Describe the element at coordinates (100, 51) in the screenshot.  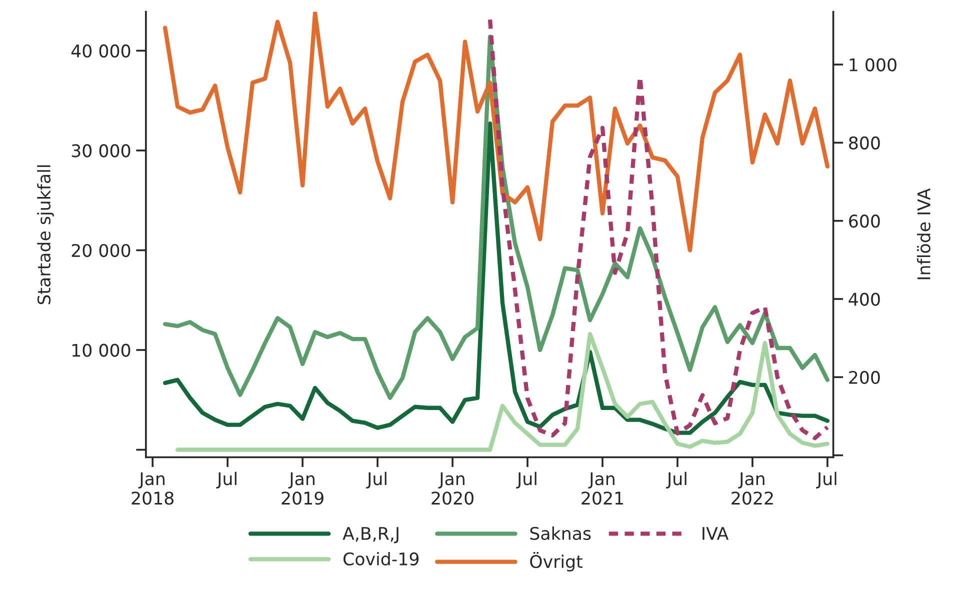
I see `y-tick-label: 40 000` at that location.